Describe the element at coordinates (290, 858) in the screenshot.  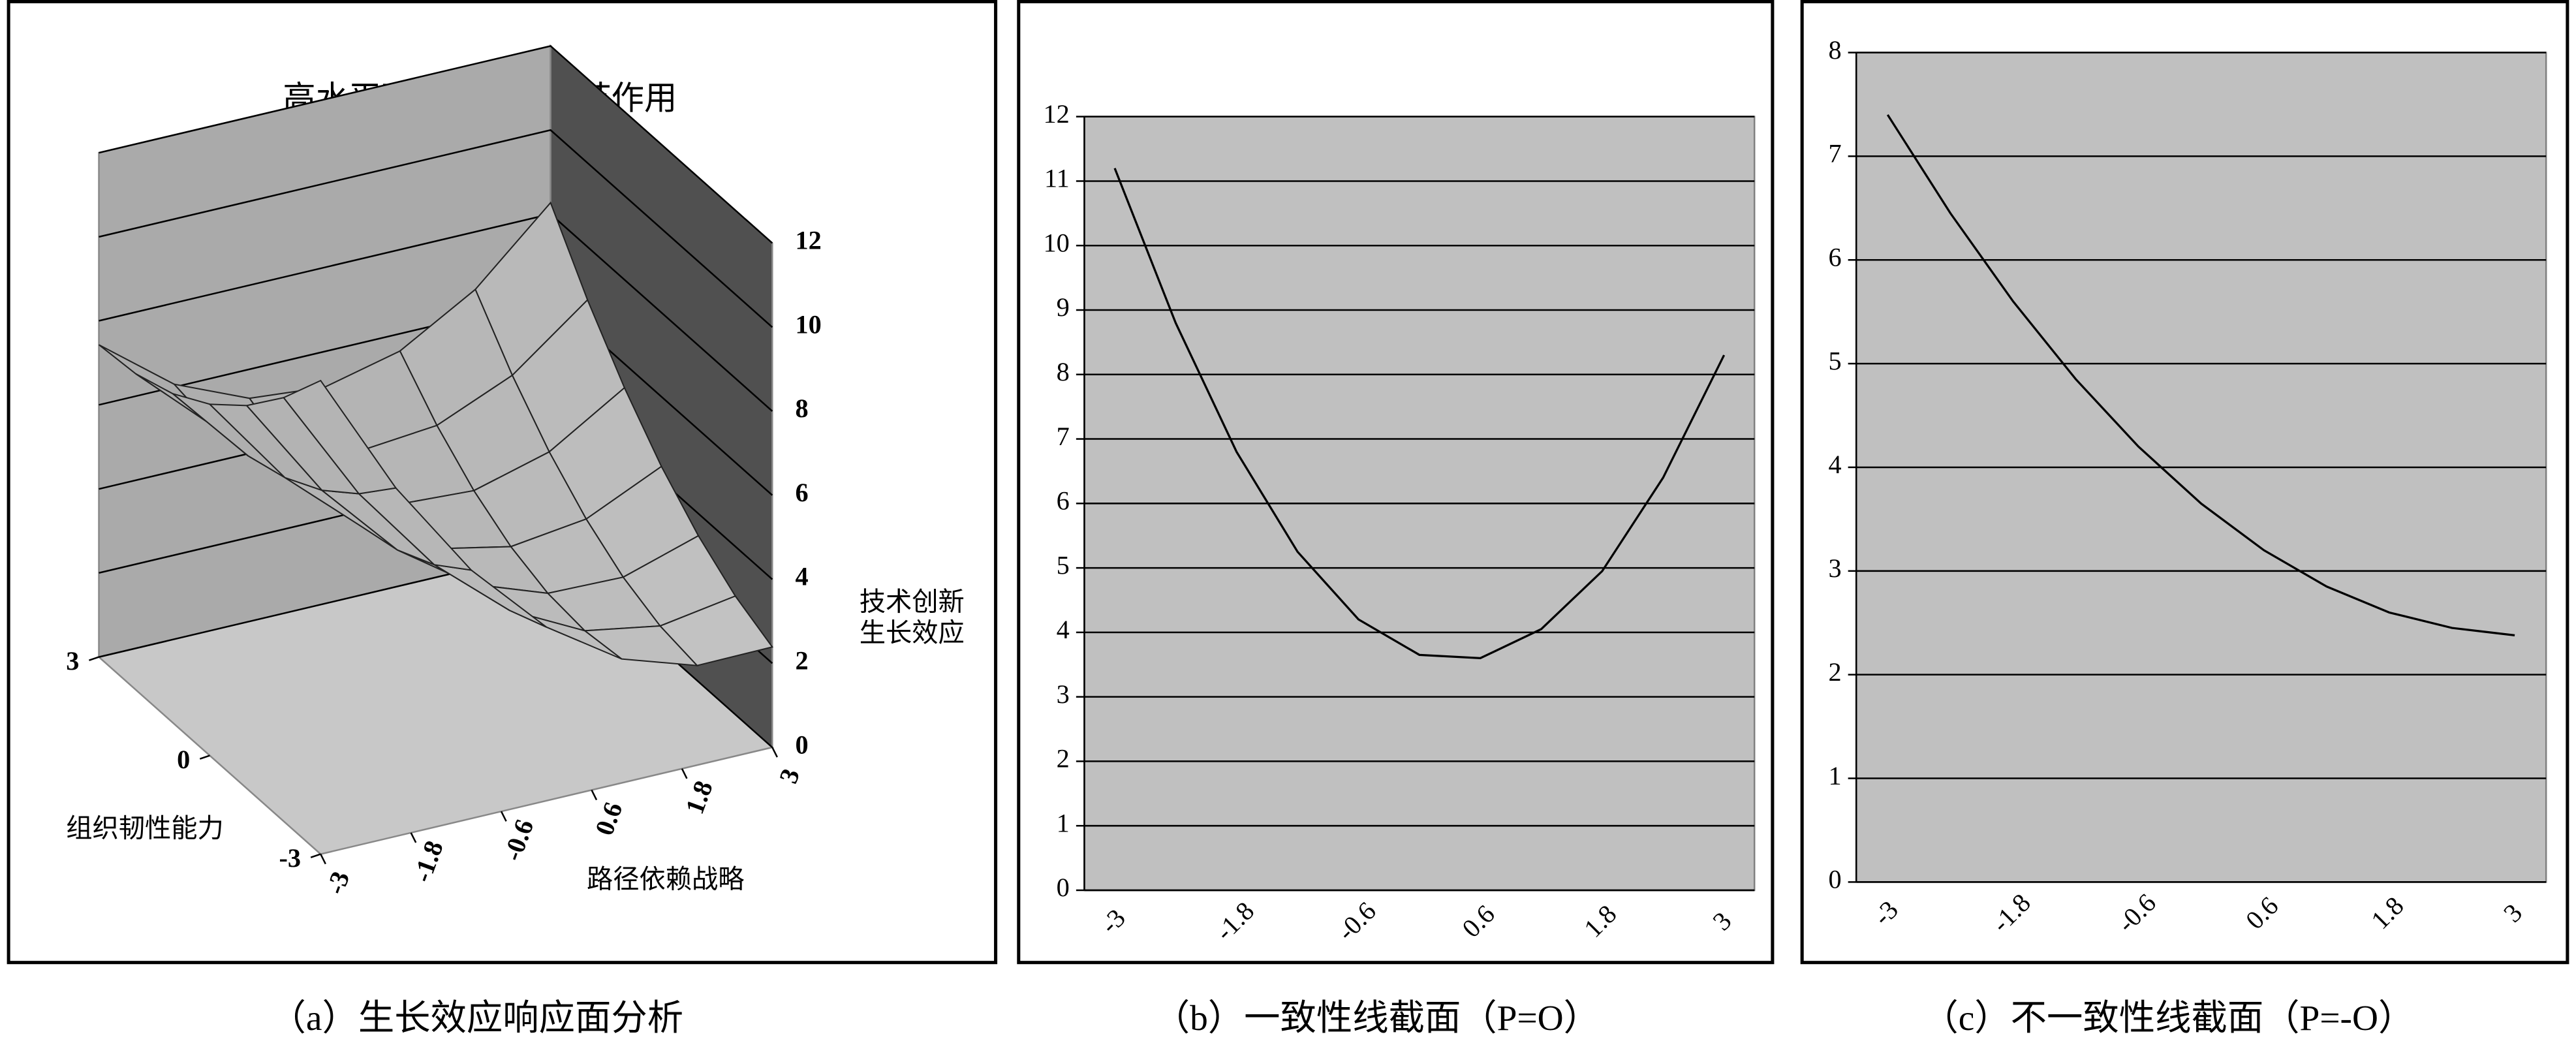
I see `y-tick-label: -3` at that location.